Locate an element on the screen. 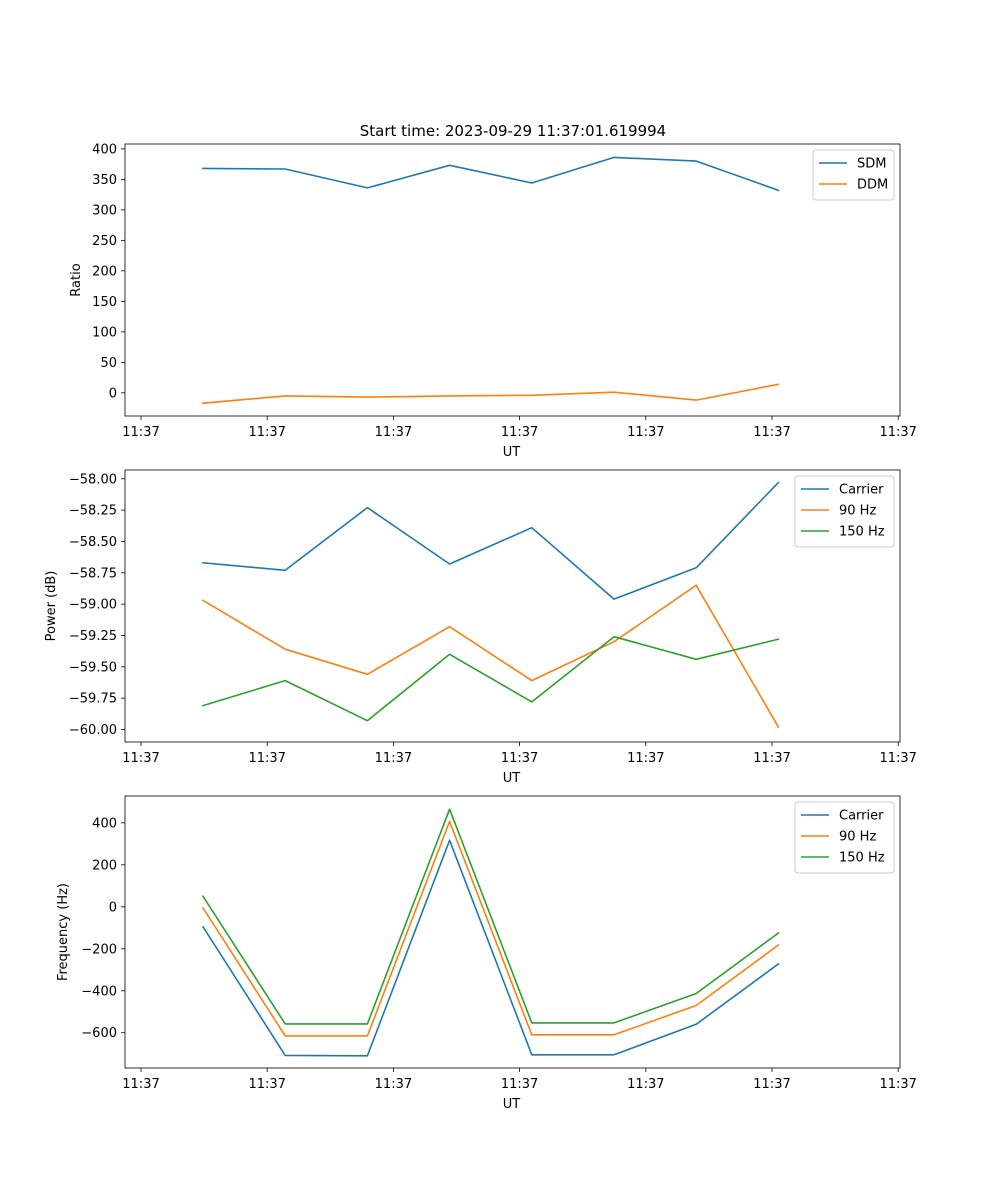  y-tick-label: 350 is located at coordinates (104, 180).